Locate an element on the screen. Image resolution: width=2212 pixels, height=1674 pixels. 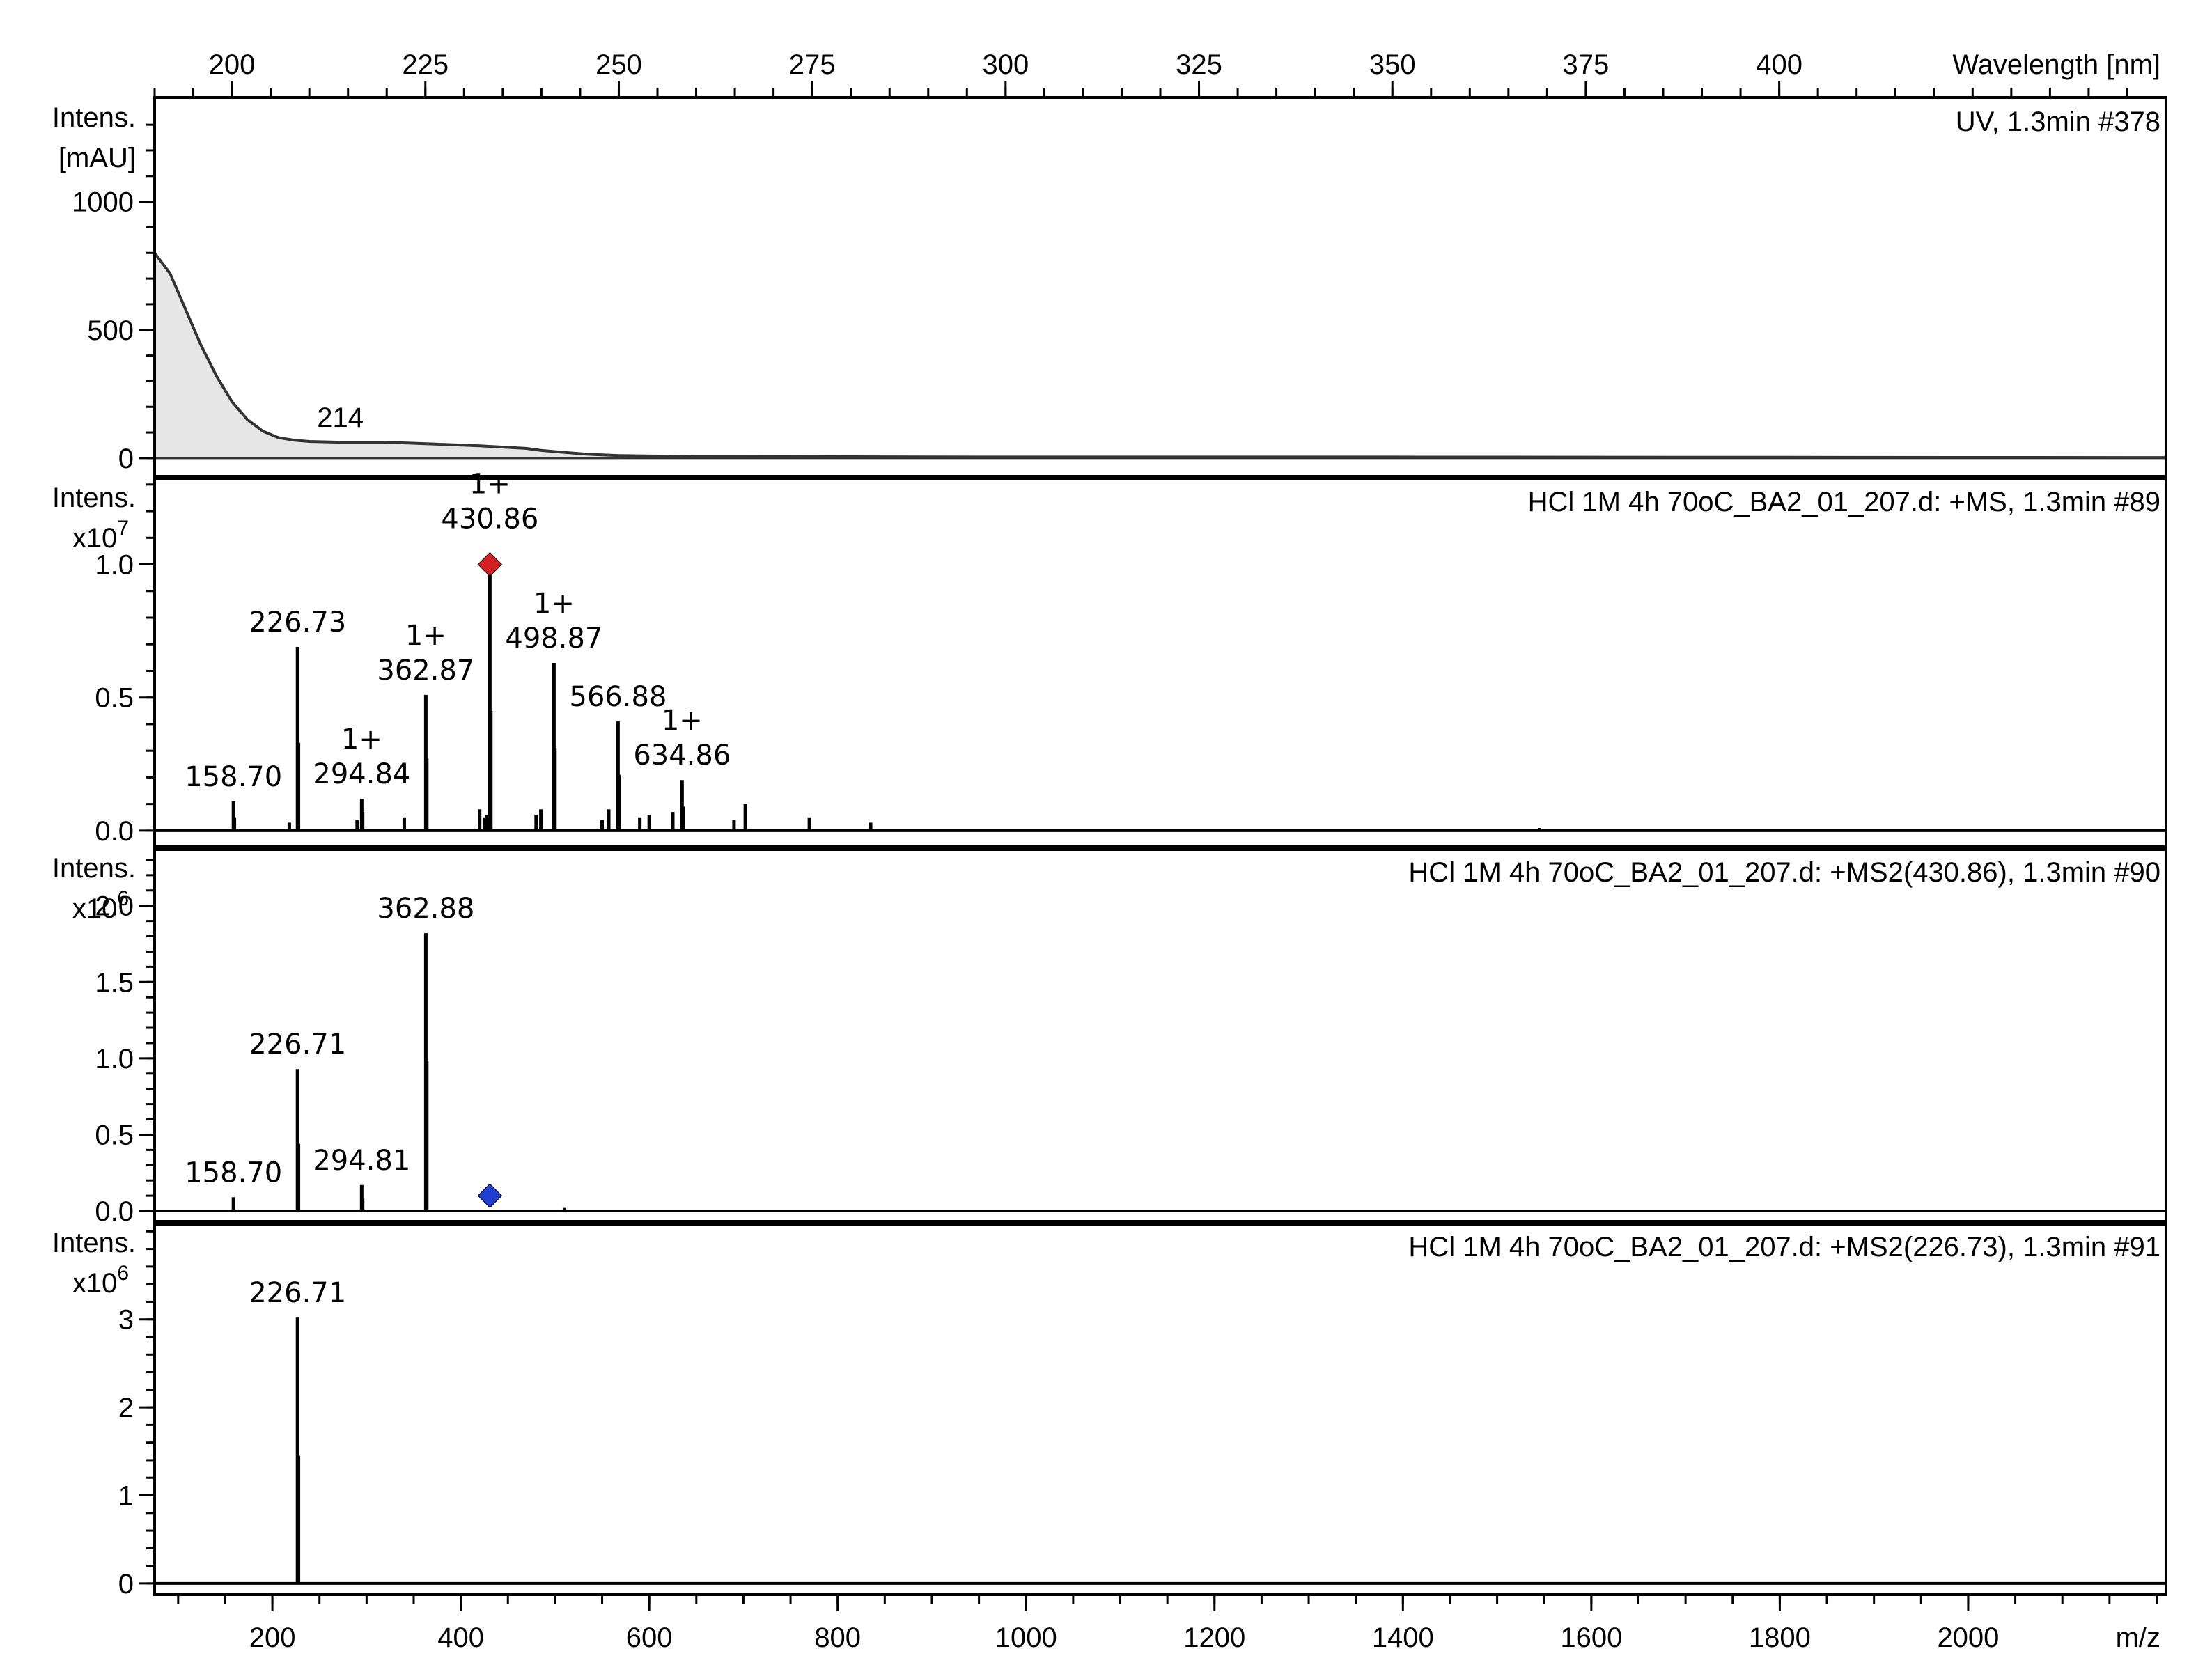
peak-mz-label: 566.88 is located at coordinates (618, 697).